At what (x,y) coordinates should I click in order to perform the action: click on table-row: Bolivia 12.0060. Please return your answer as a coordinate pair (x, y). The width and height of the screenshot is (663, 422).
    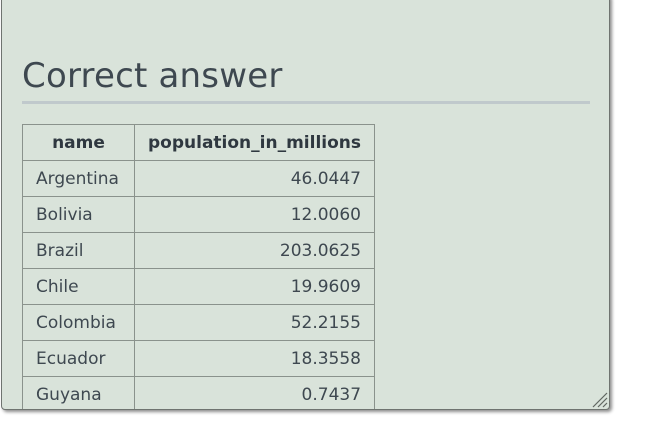
    Looking at the image, I should click on (199, 214).